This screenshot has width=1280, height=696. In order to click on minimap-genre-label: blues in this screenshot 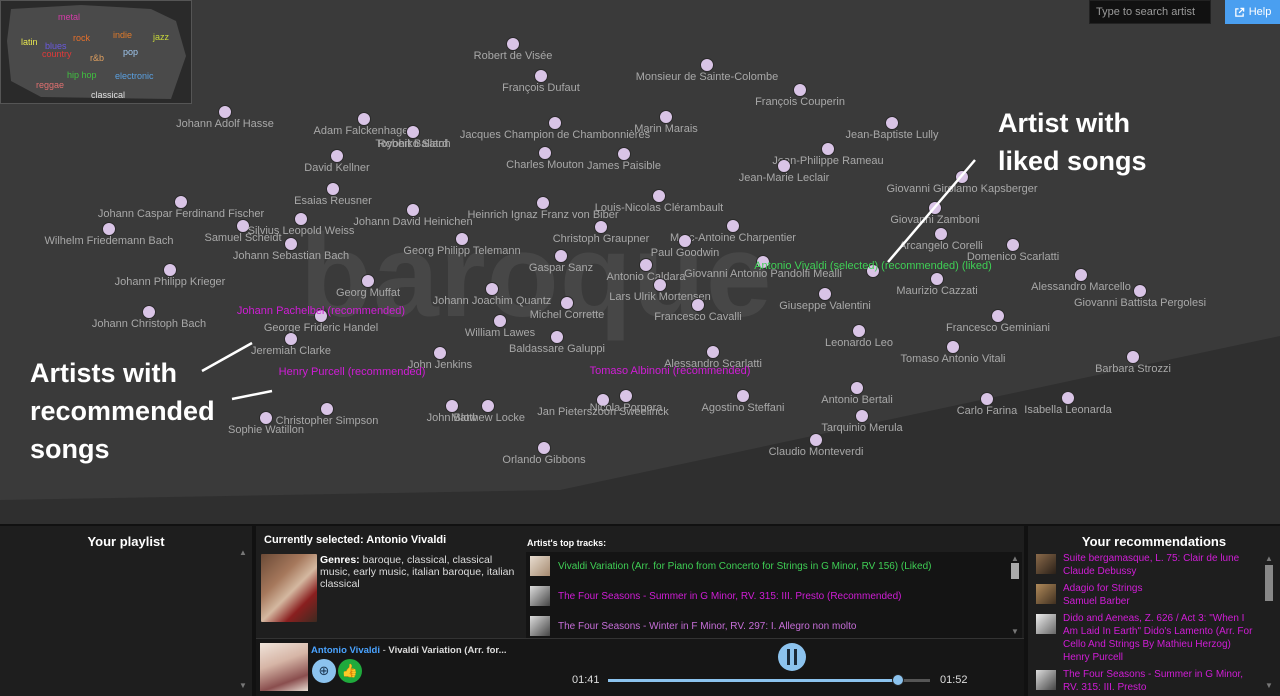, I will do `click(56, 46)`.